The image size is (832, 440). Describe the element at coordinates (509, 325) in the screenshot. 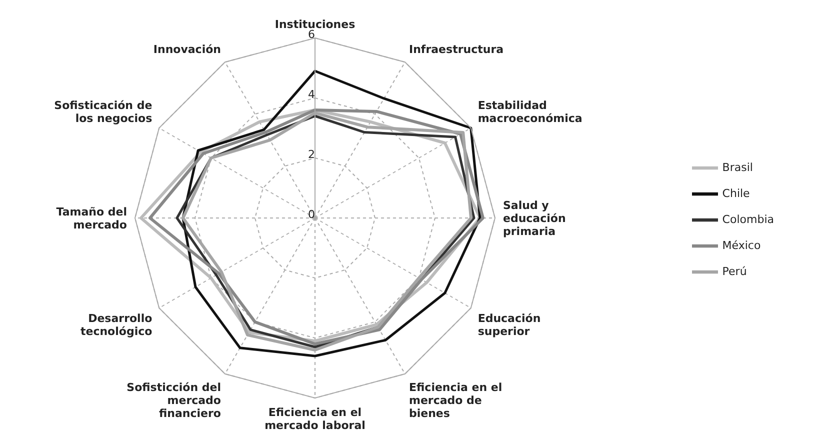

I see `spoke-label: Educación superior` at that location.